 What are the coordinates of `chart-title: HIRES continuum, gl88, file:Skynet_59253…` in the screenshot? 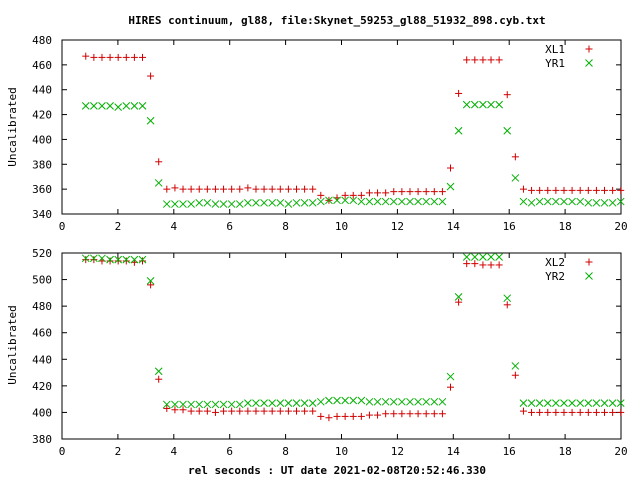 It's located at (336, 20).